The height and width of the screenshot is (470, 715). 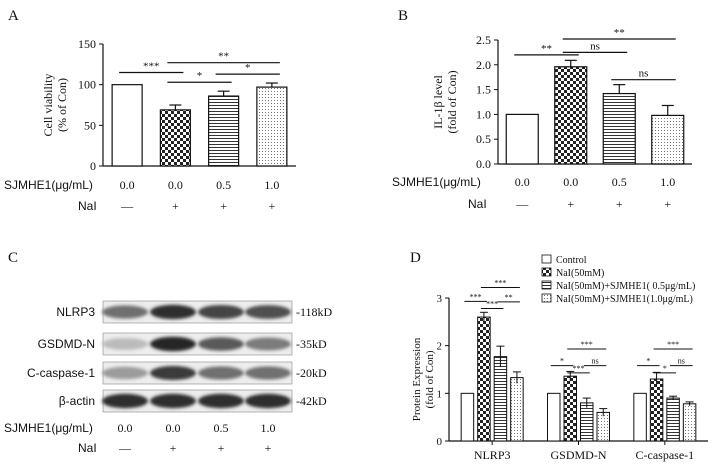 I want to click on y-tick-label: 2, so click(x=440, y=347).